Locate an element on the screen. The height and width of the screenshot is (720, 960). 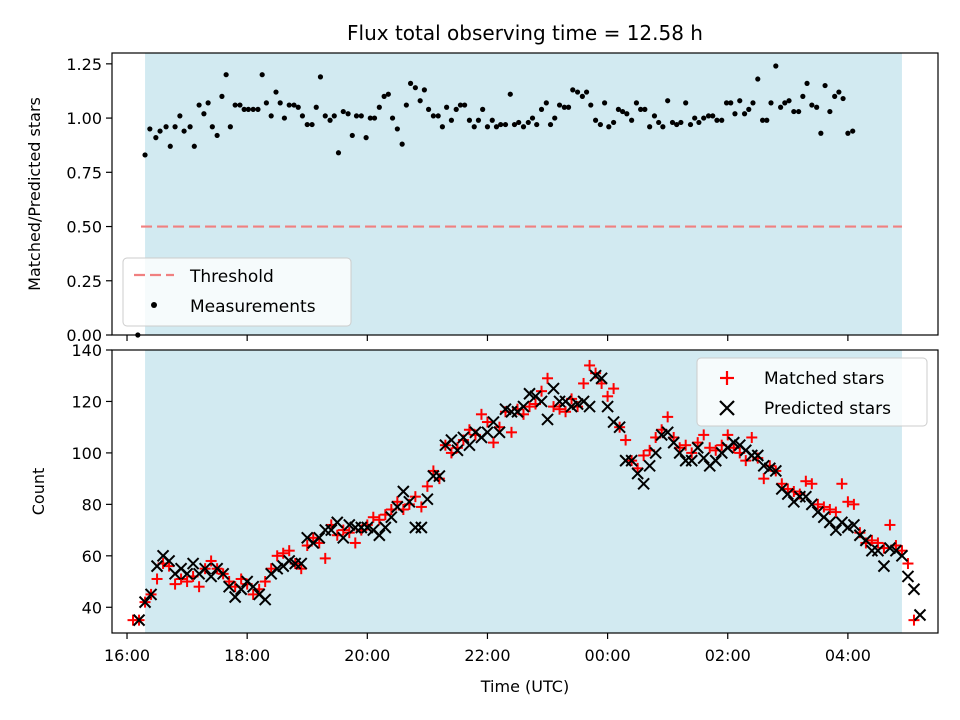
count-y-tick-label: 120 is located at coordinates (86, 401).